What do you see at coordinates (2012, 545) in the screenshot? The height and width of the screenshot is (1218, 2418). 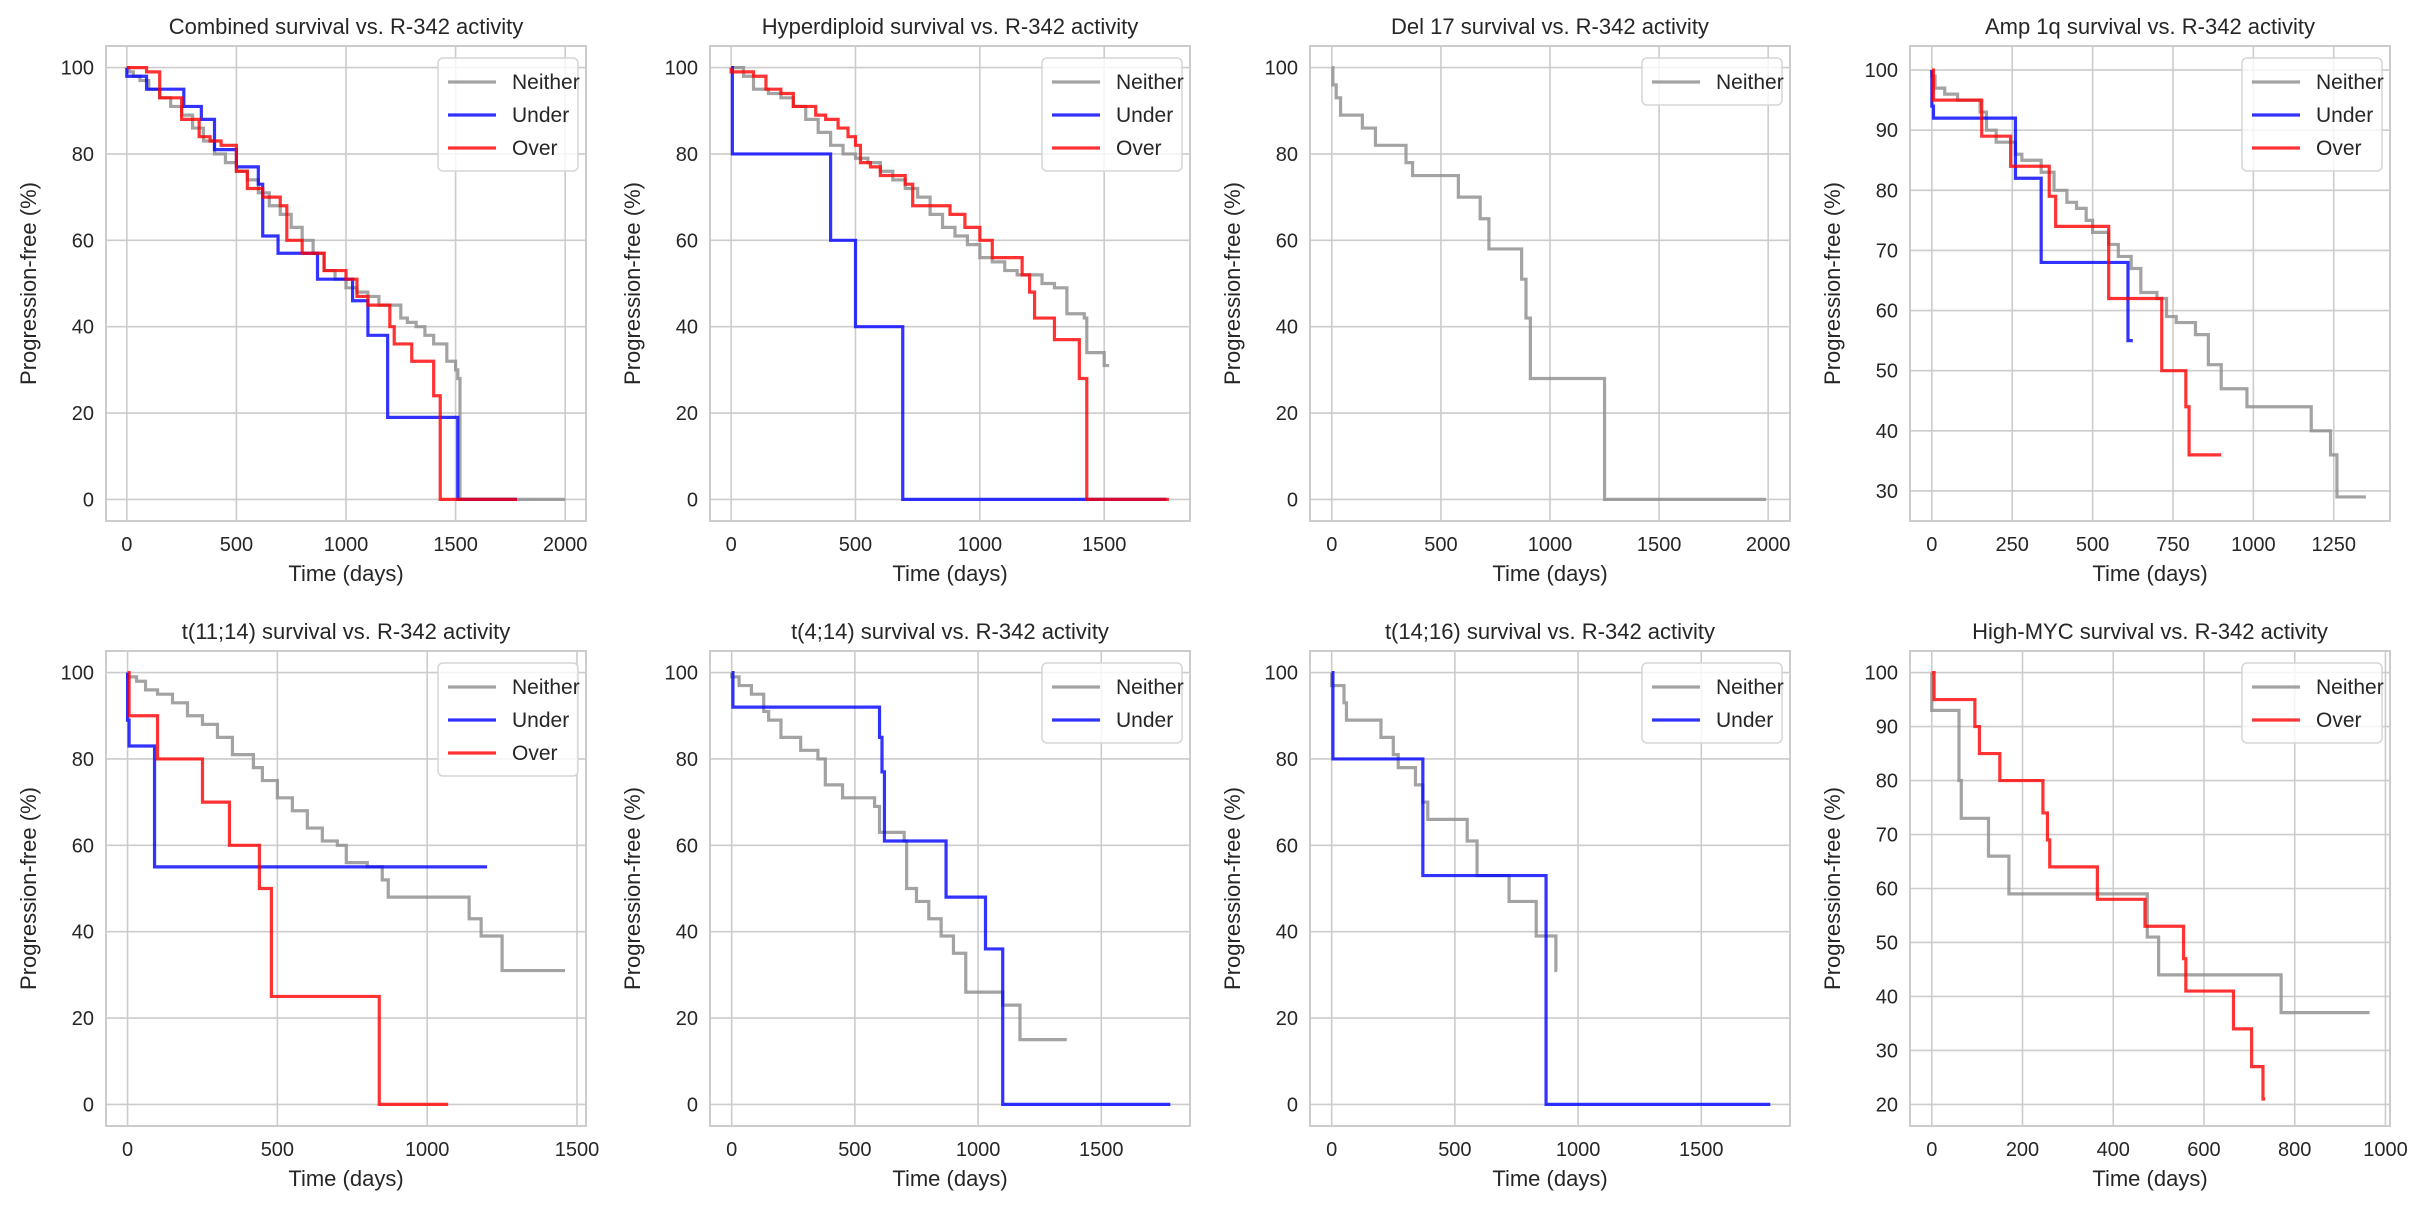 I see `x-tick-label: 250` at bounding box center [2012, 545].